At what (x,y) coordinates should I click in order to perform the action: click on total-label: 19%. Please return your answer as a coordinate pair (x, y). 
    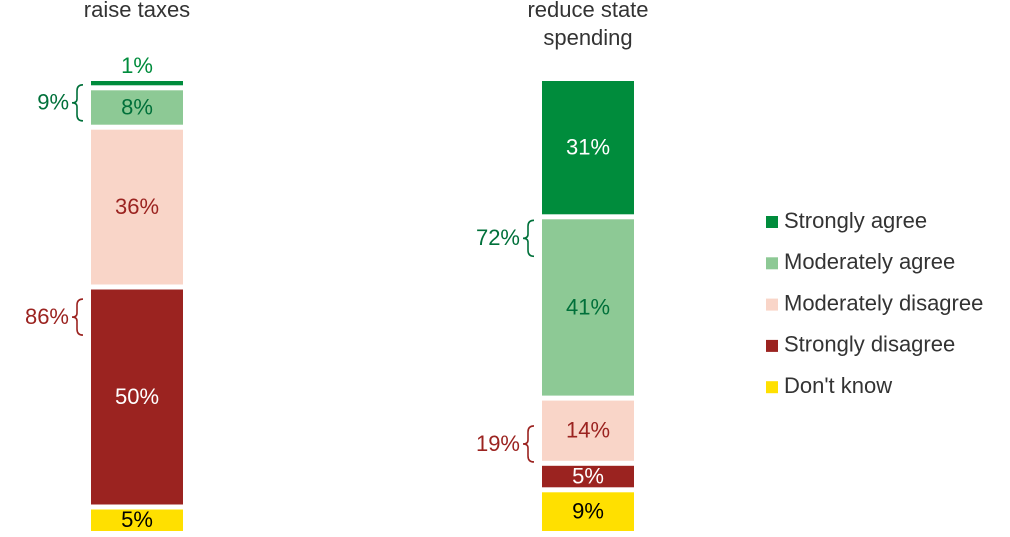
    Looking at the image, I should click on (498, 443).